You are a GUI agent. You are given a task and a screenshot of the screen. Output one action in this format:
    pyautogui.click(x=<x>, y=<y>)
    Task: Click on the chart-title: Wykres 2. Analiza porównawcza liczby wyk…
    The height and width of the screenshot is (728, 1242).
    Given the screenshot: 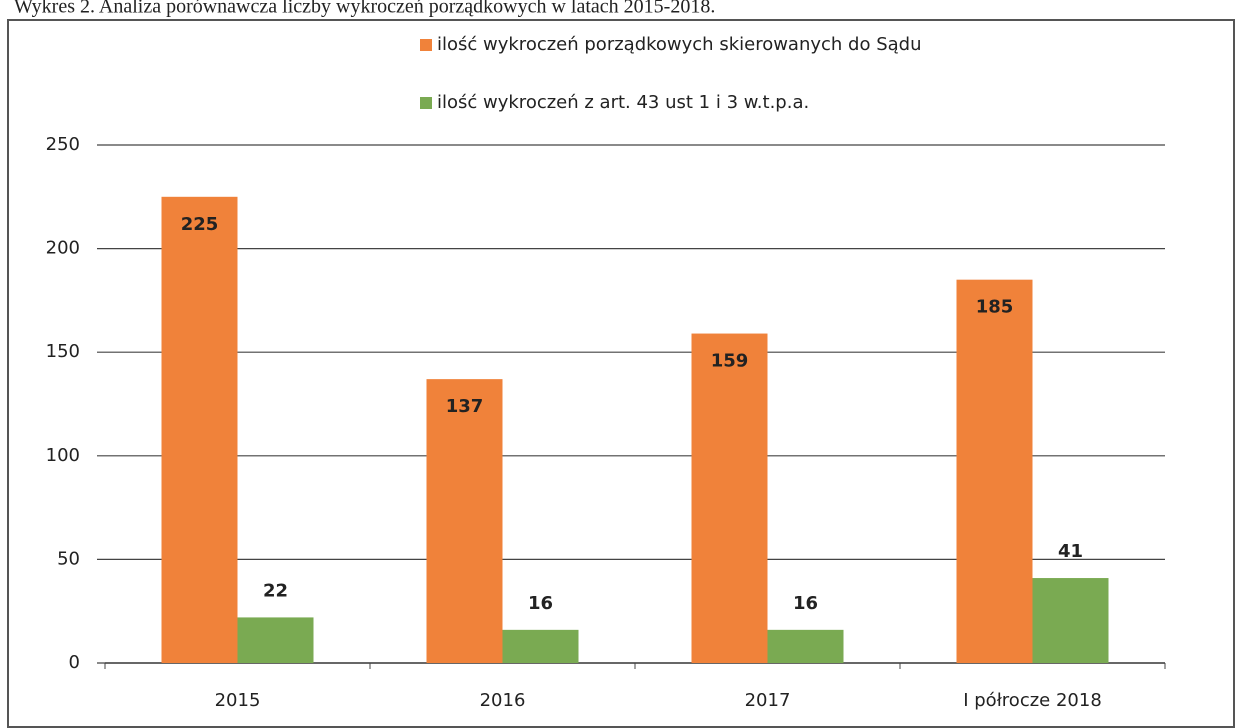 What is the action you would take?
    pyautogui.click(x=364, y=9)
    